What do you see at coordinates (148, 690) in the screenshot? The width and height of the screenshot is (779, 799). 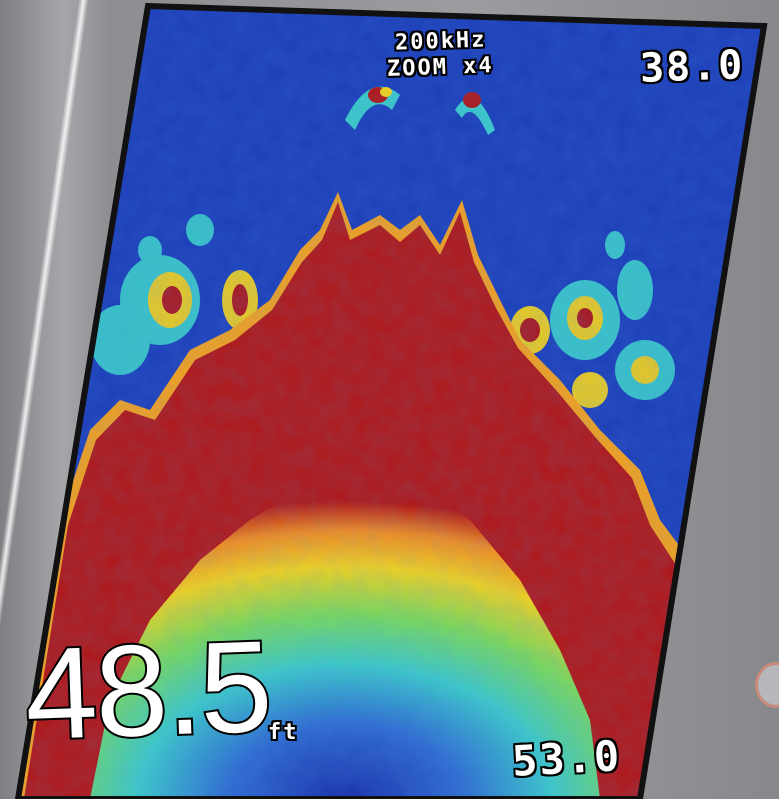 I see `depth-readout: 48.5` at bounding box center [148, 690].